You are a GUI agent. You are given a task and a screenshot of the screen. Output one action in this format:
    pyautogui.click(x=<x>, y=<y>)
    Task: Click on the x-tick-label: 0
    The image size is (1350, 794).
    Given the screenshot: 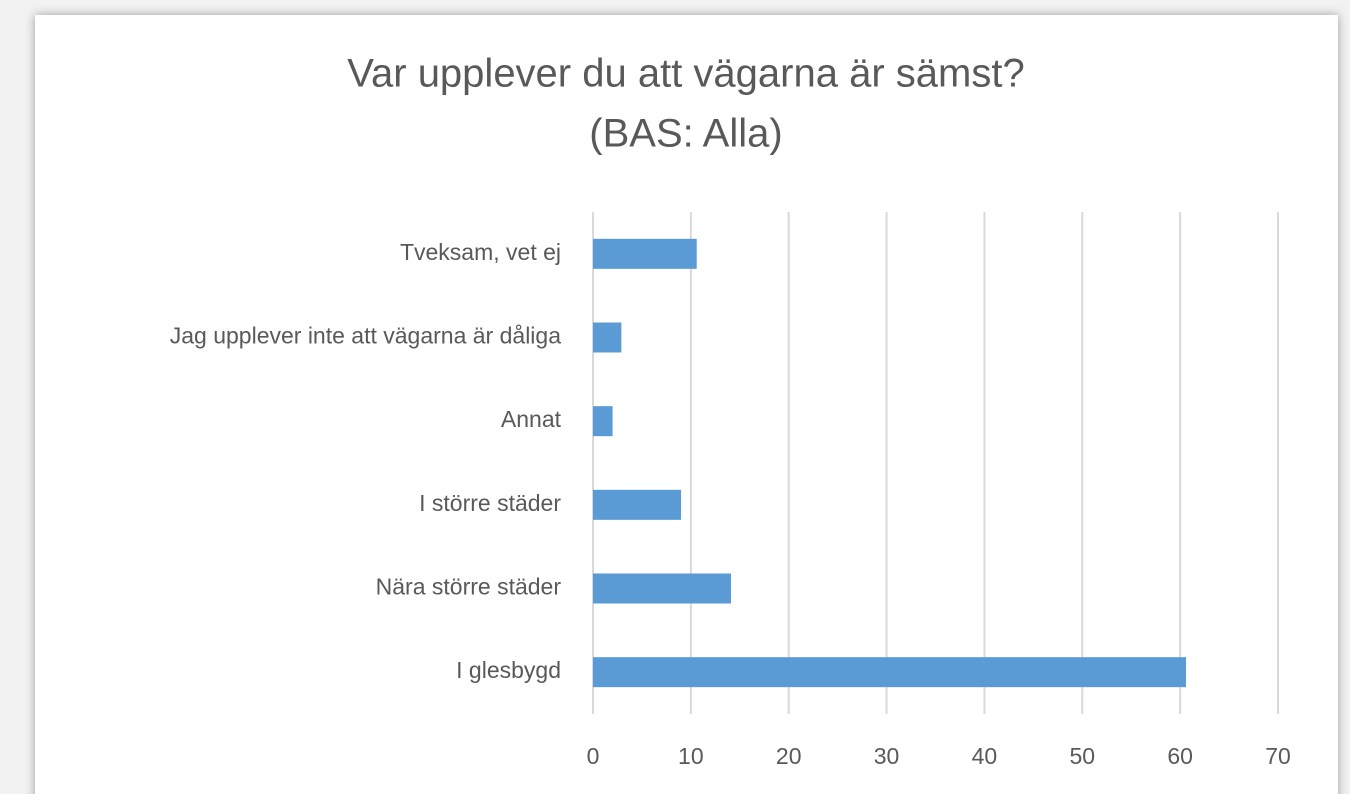 What is the action you would take?
    pyautogui.click(x=593, y=756)
    